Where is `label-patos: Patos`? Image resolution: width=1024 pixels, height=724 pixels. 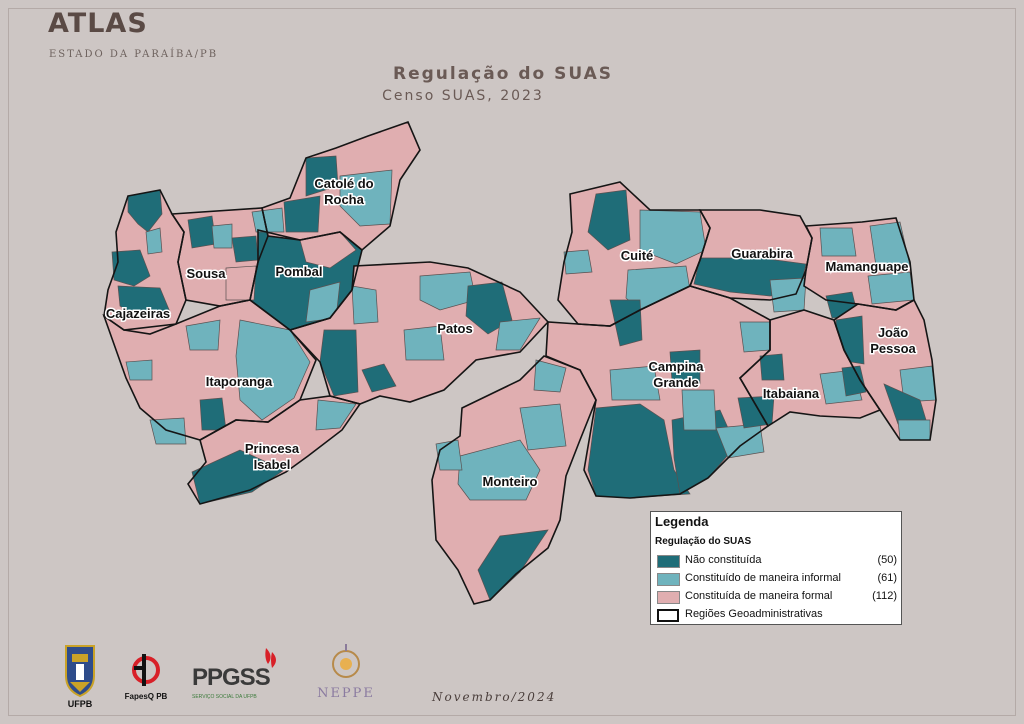 label-patos: Patos is located at coordinates (454, 328).